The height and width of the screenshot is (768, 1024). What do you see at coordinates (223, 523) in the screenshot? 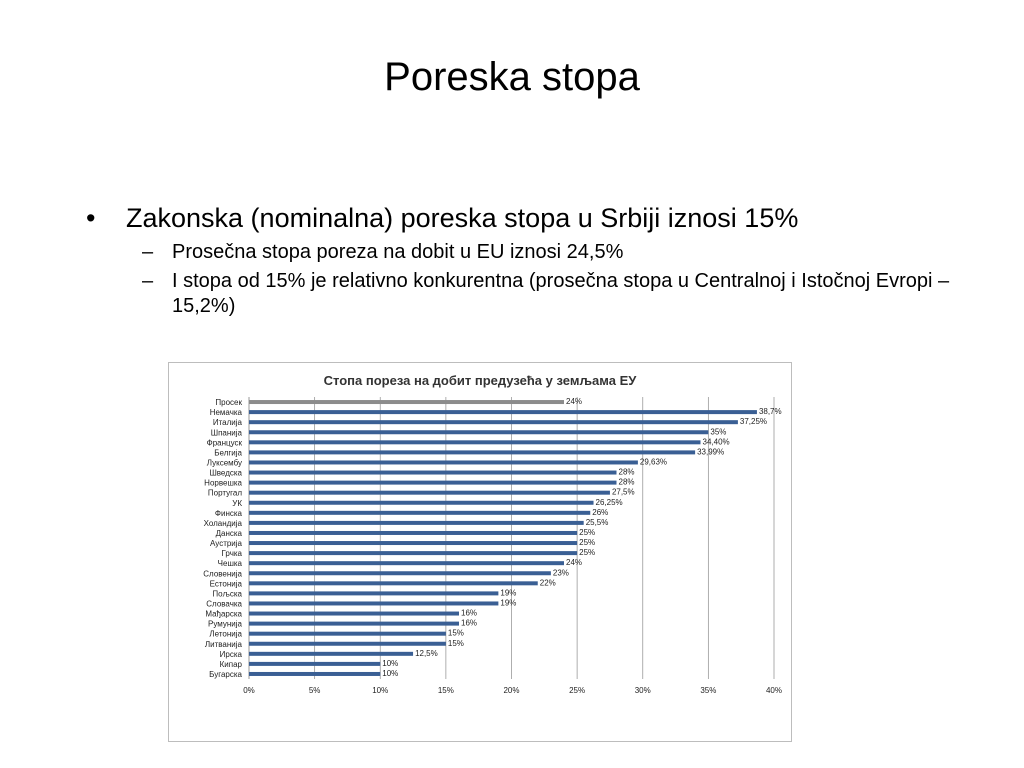
I see `category-label: Холандија` at bounding box center [223, 523].